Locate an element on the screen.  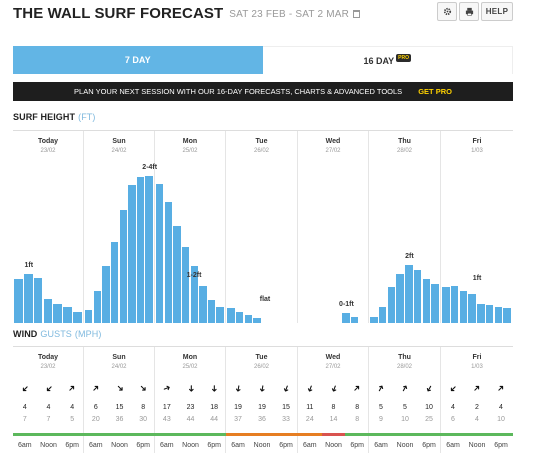
wind-gust: 10 is located at coordinates (405, 419).